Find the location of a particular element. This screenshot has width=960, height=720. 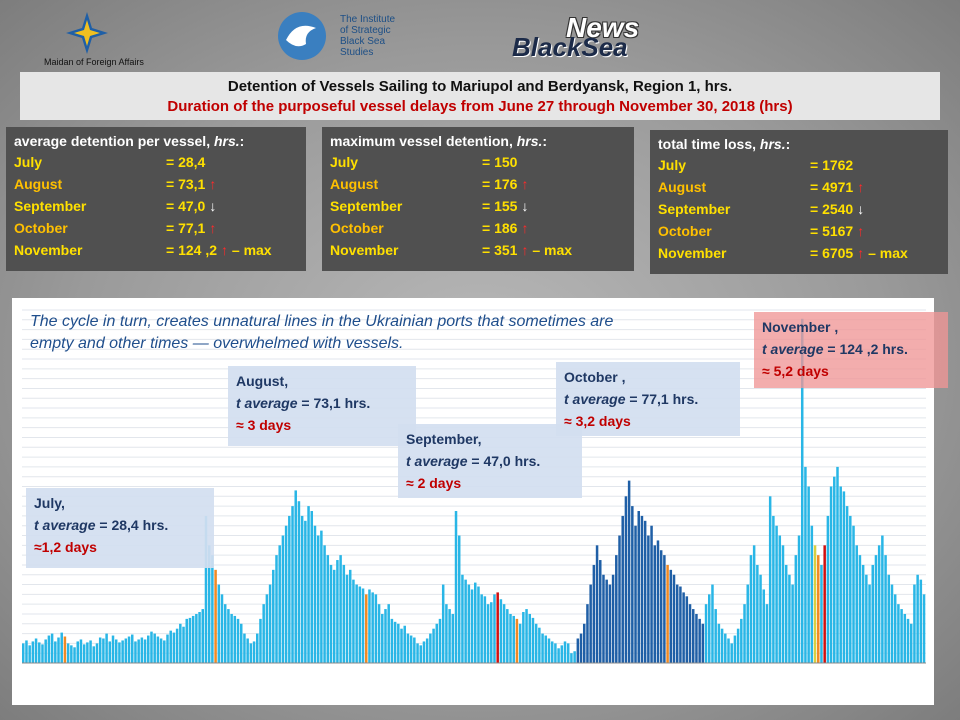

institute-line-2: of Strategic is located at coordinates (365, 30).